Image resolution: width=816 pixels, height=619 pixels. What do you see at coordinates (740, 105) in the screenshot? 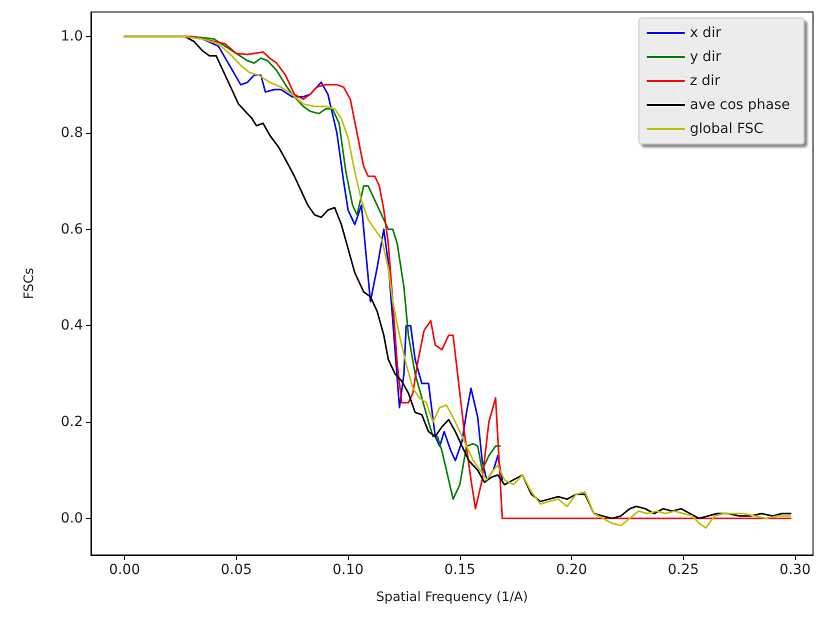
I see `legend-label: ave cos phase` at bounding box center [740, 105].